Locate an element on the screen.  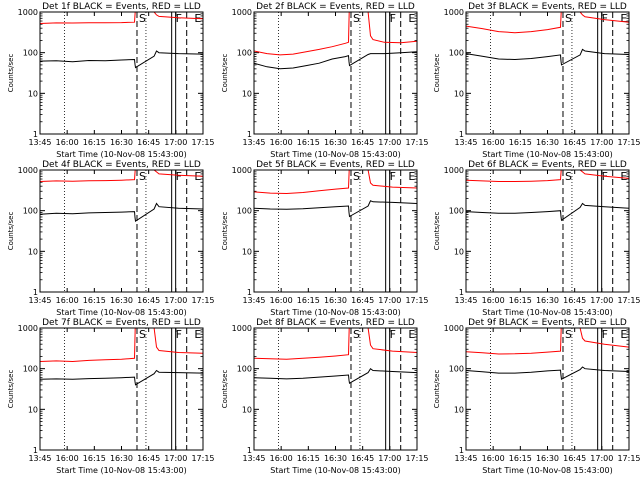
chart-title: Det 9f BLACK = Events, RED = LLD is located at coordinates (547, 323).